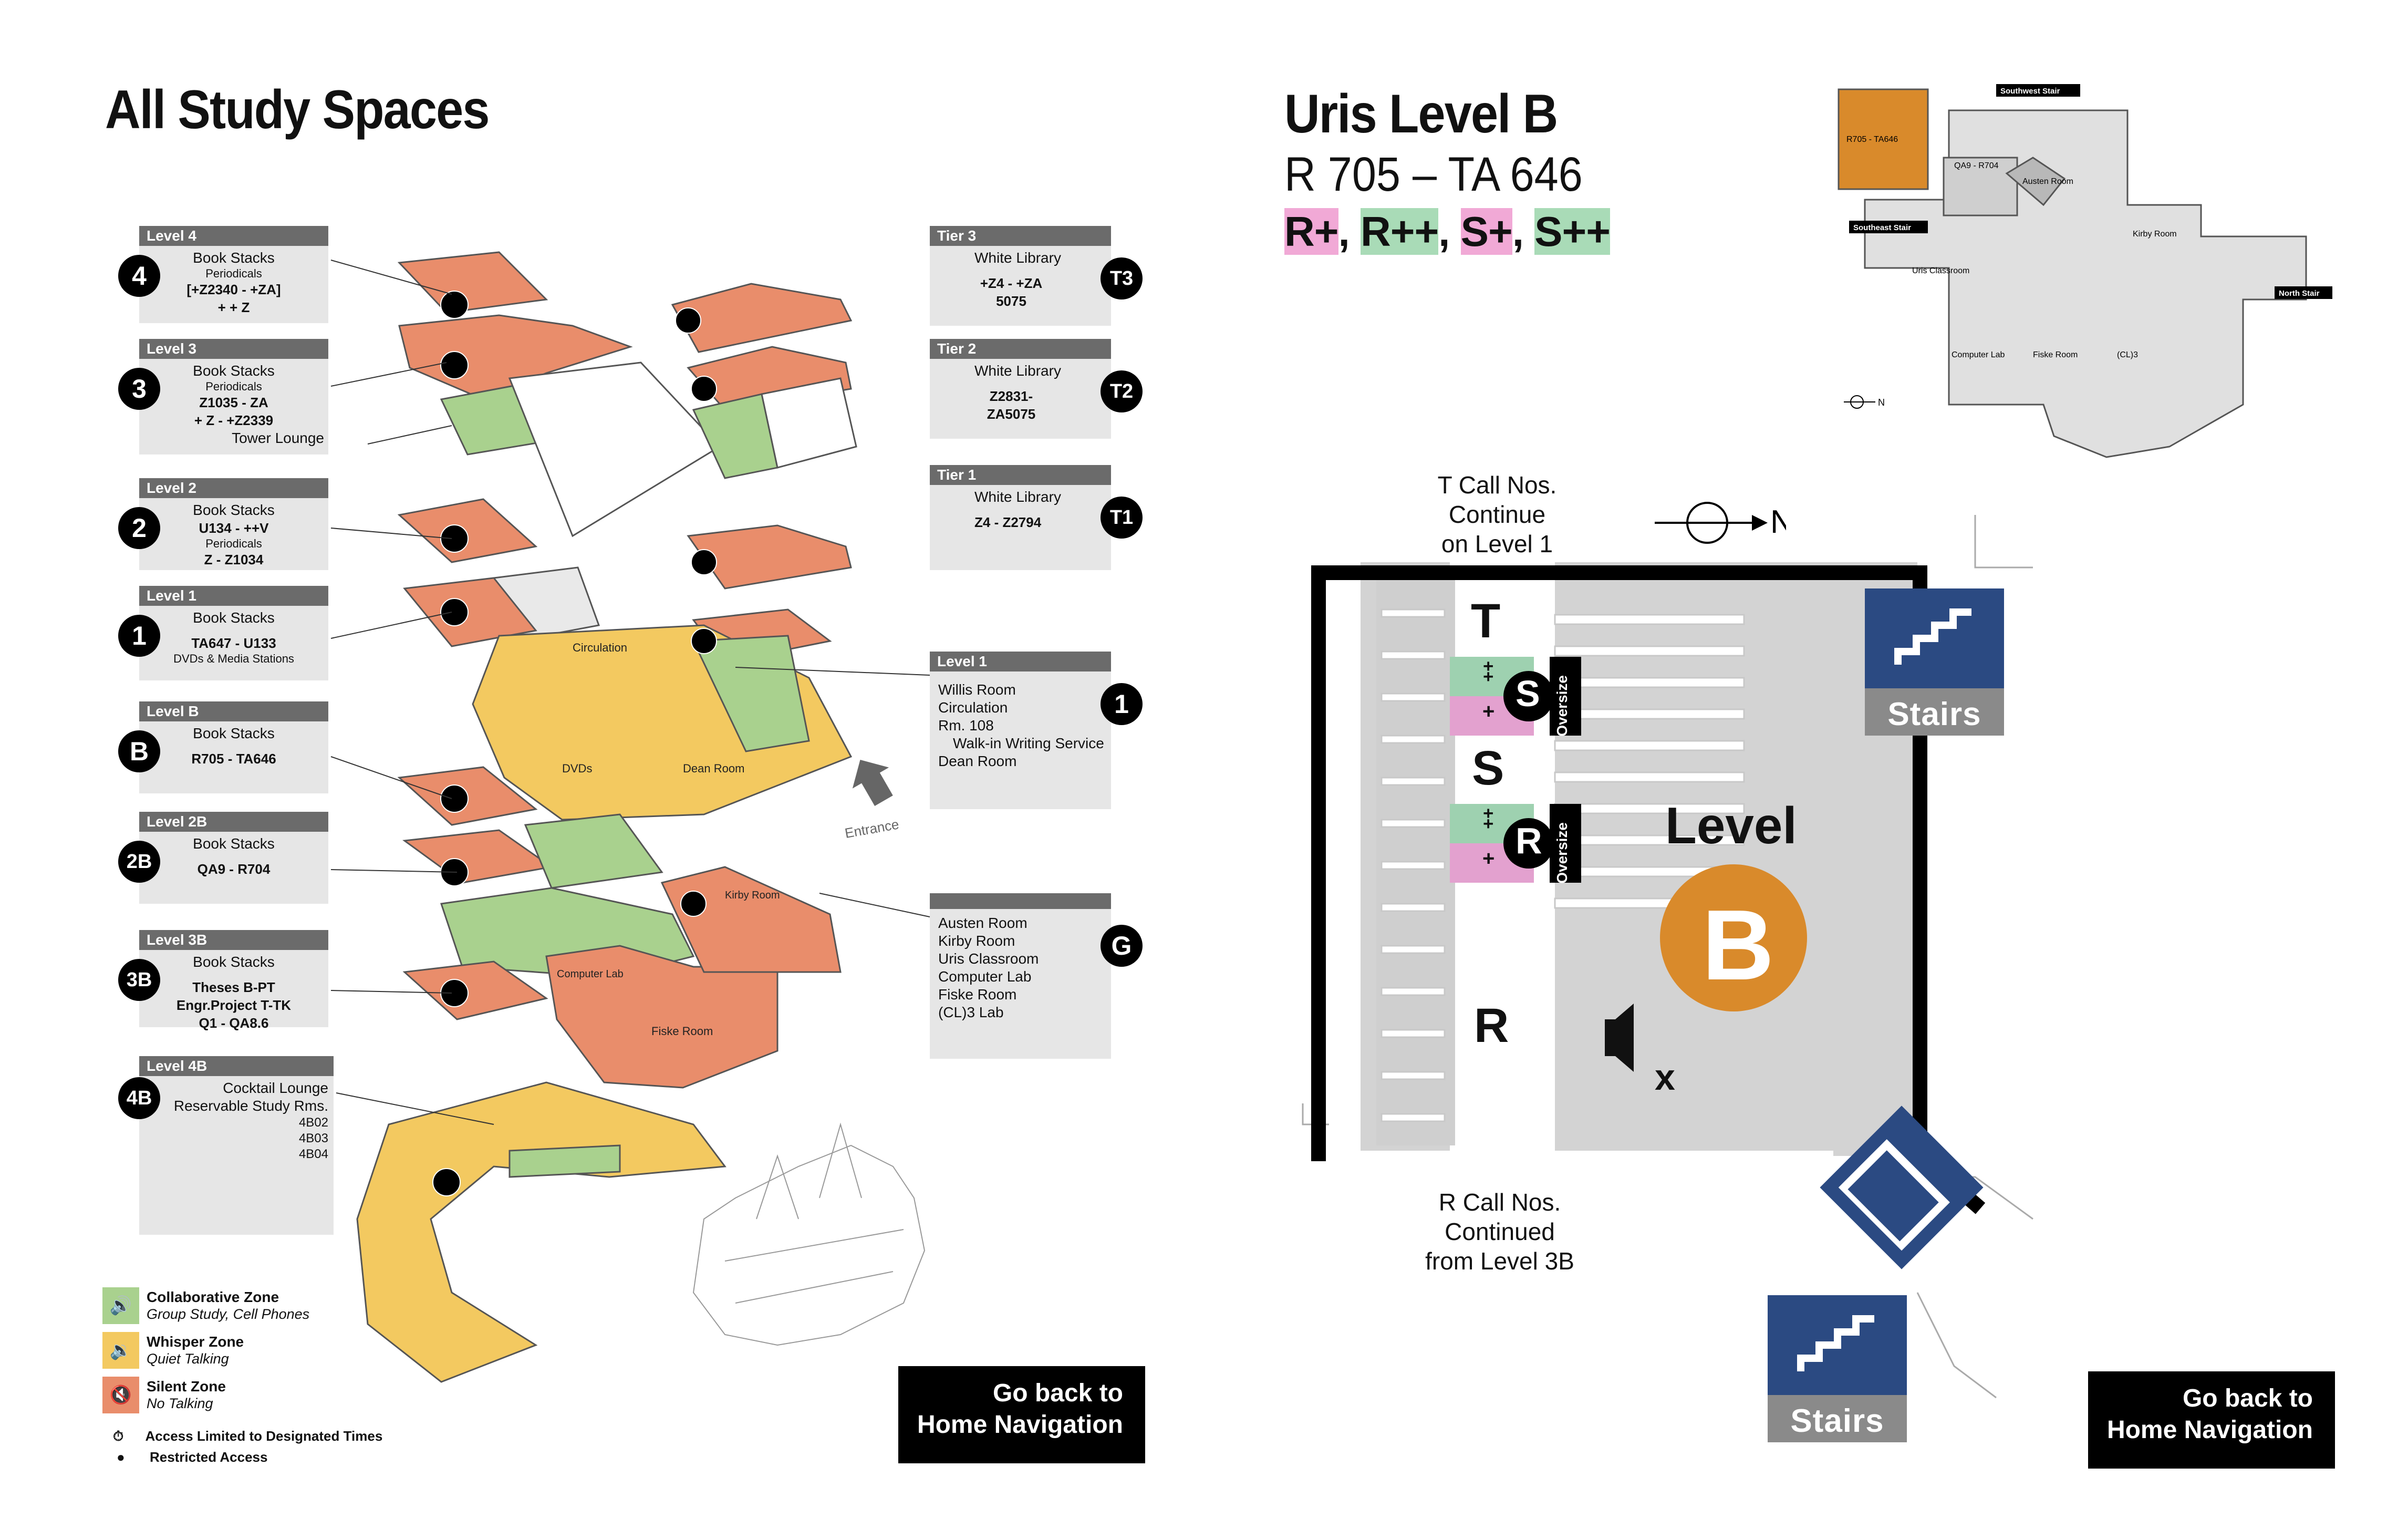 This screenshot has height=1529, width=2408. I want to click on elevator-icon, so click(1902, 1188).